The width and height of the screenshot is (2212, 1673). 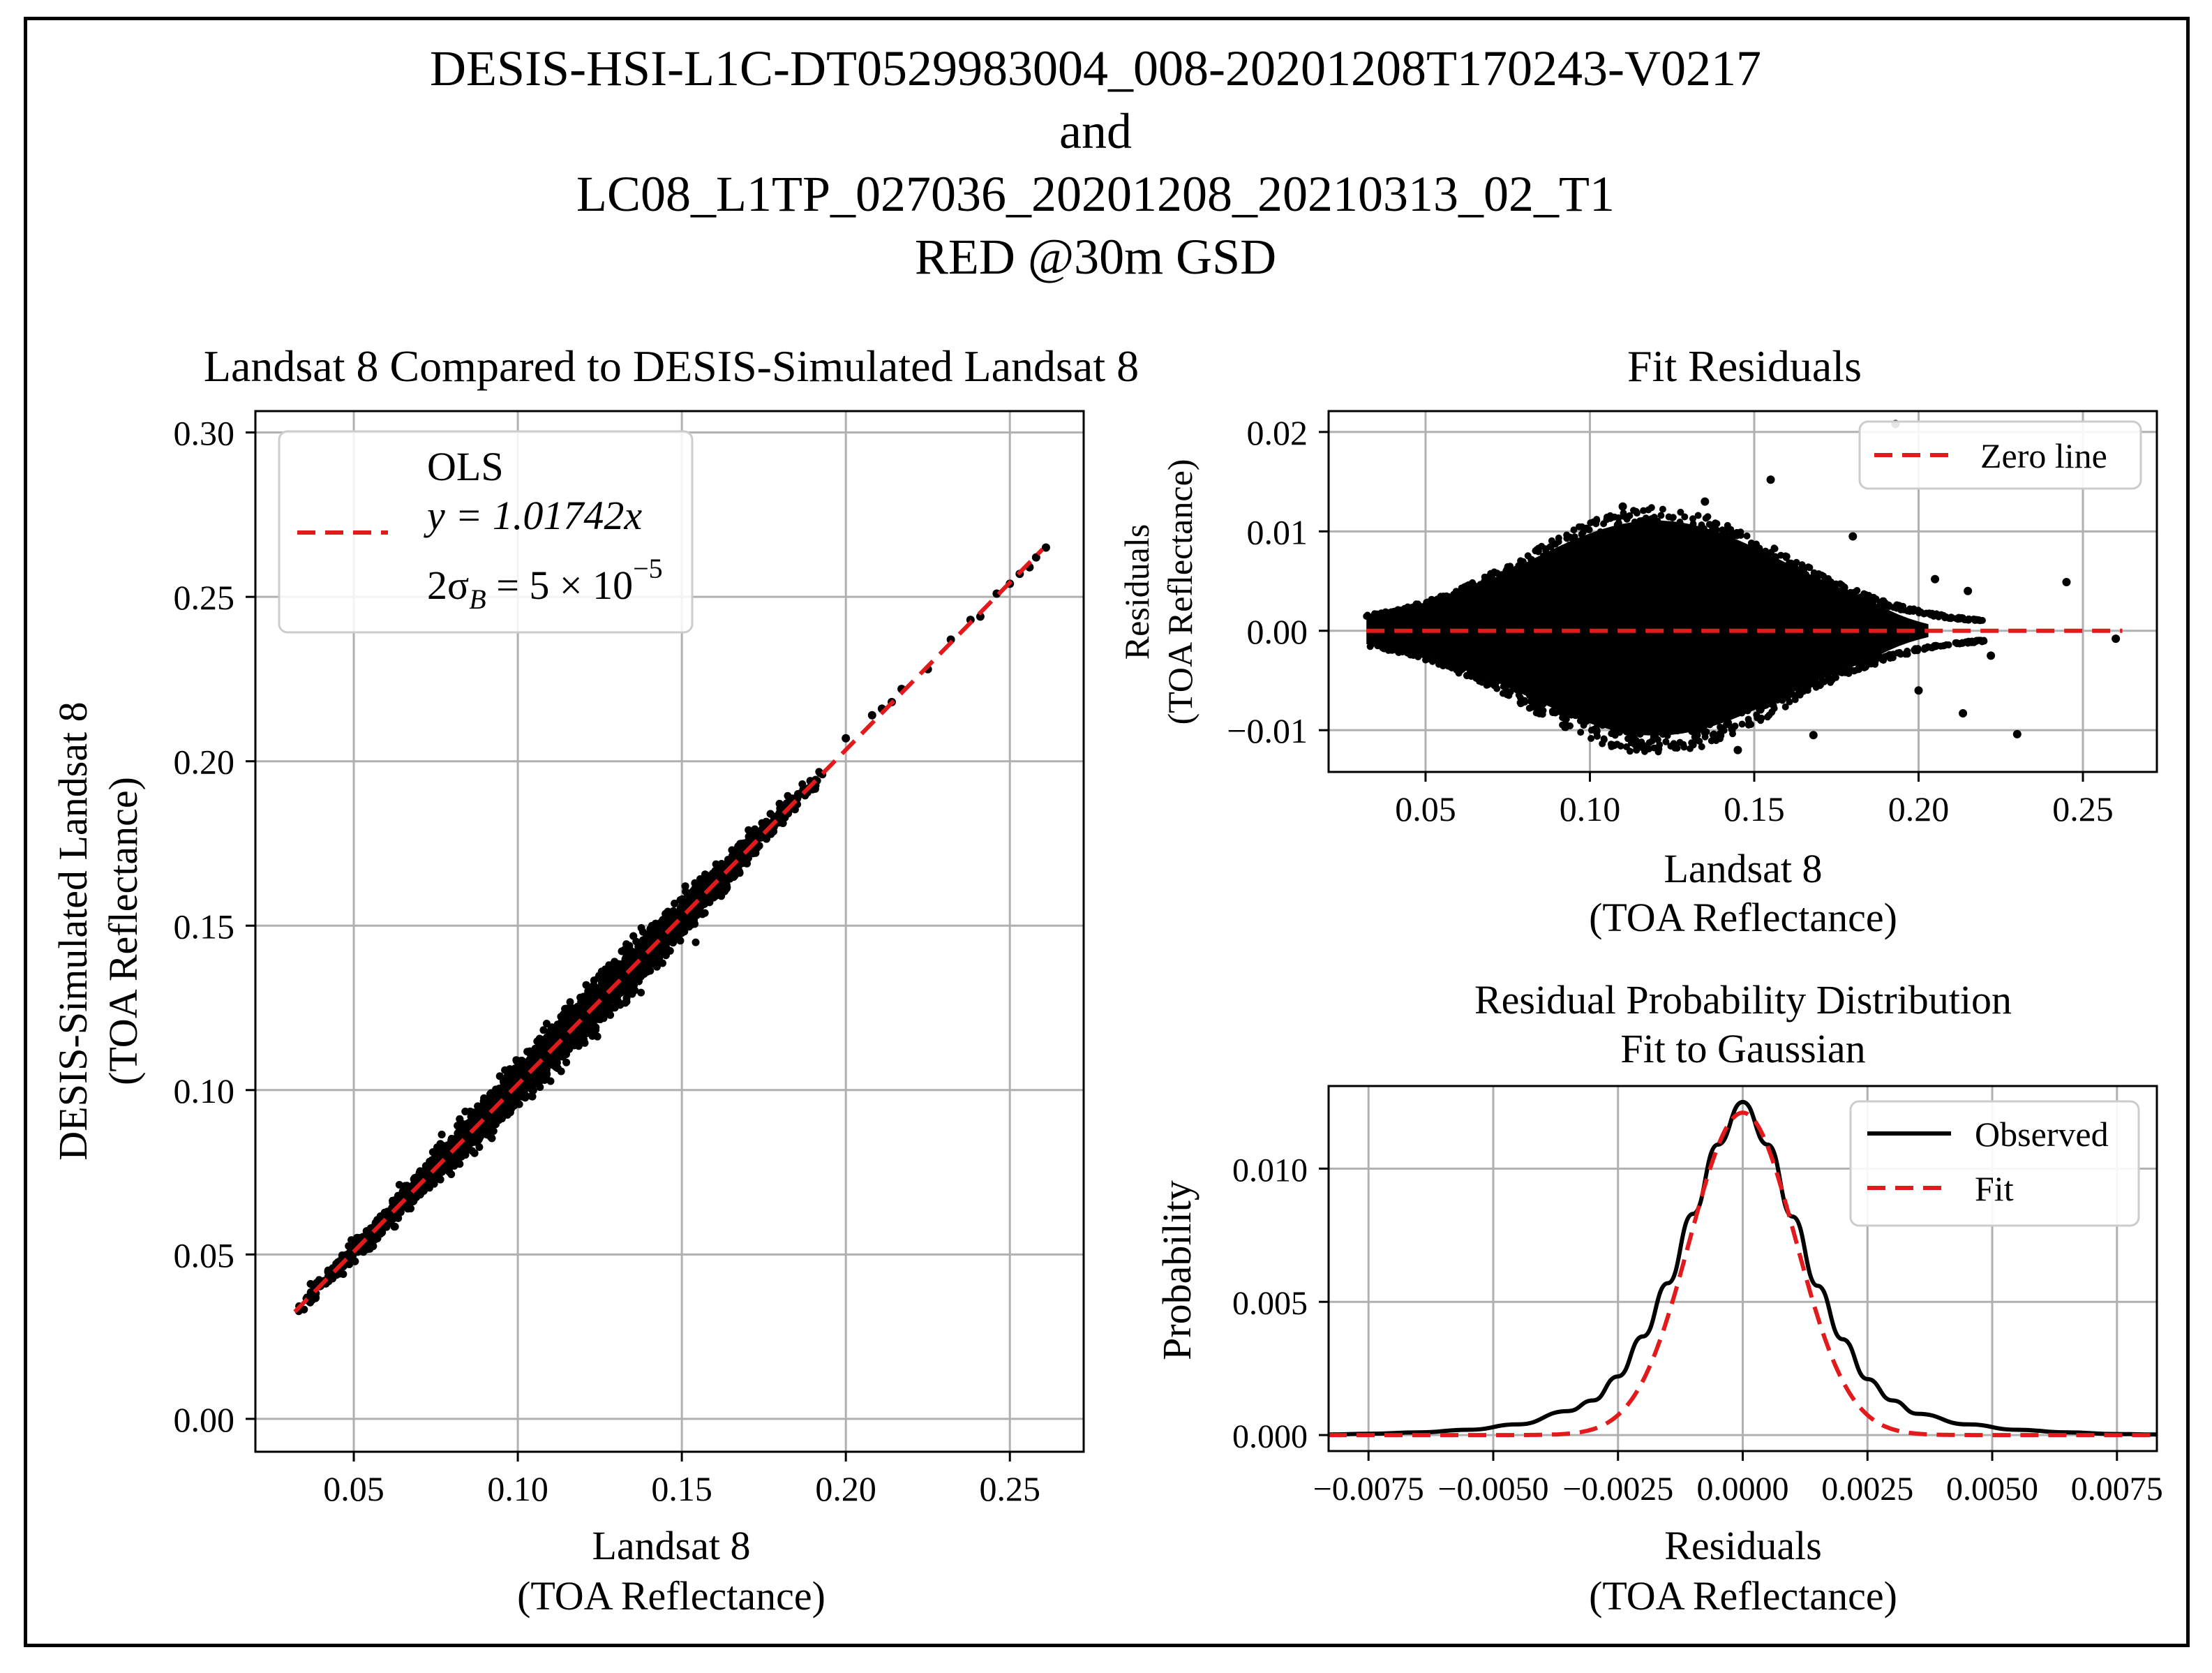 What do you see at coordinates (682, 1489) in the screenshot?
I see `scatter-xtick-label: 0.15` at bounding box center [682, 1489].